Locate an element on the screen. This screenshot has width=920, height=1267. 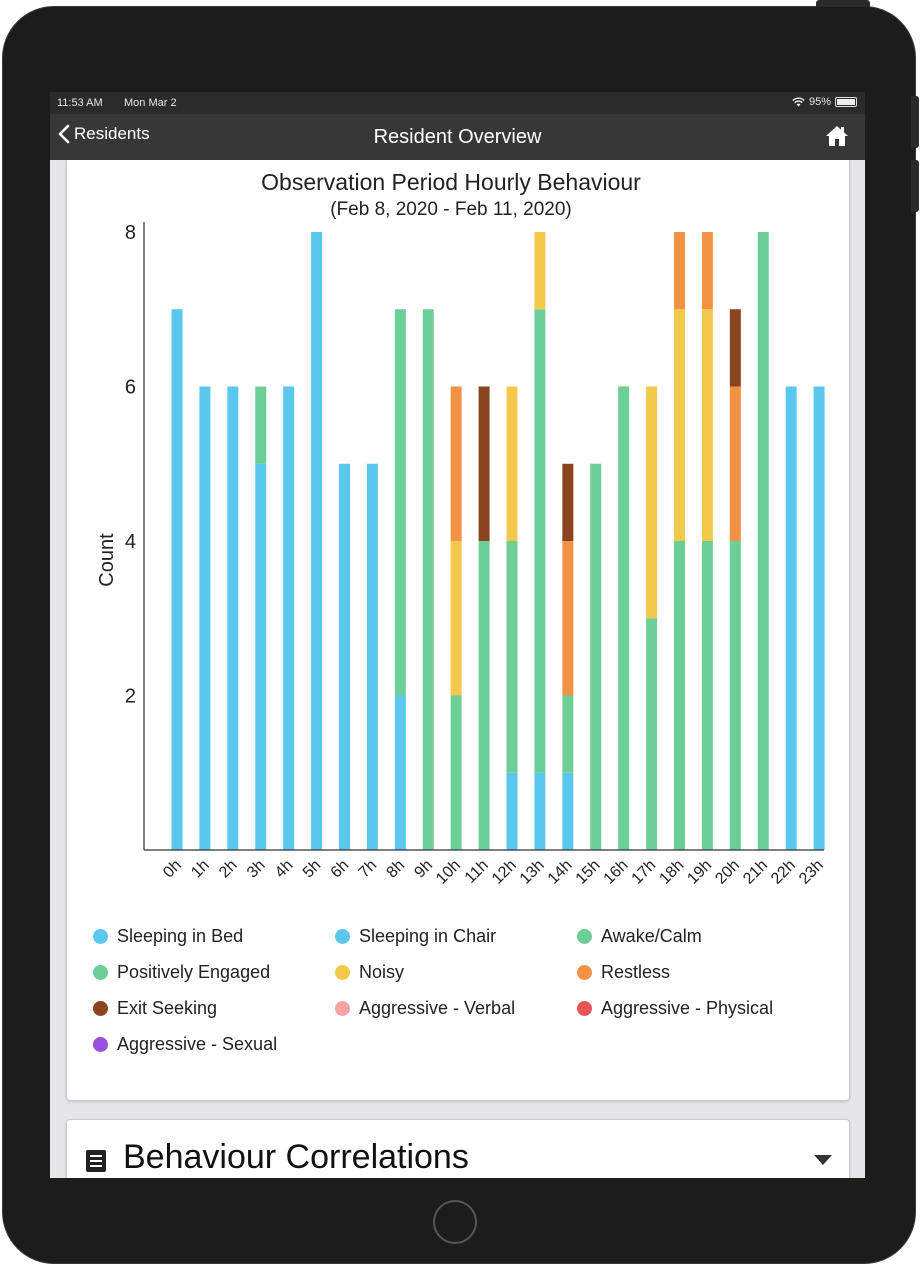
legend-label: Sleeping in Bed is located at coordinates (180, 936).